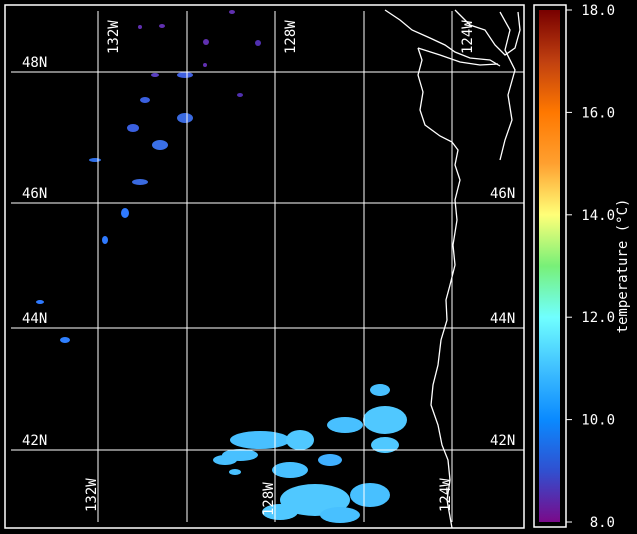  Describe the element at coordinates (92, 495) in the screenshot. I see `lon-label-132w-bottom: 132W` at that location.